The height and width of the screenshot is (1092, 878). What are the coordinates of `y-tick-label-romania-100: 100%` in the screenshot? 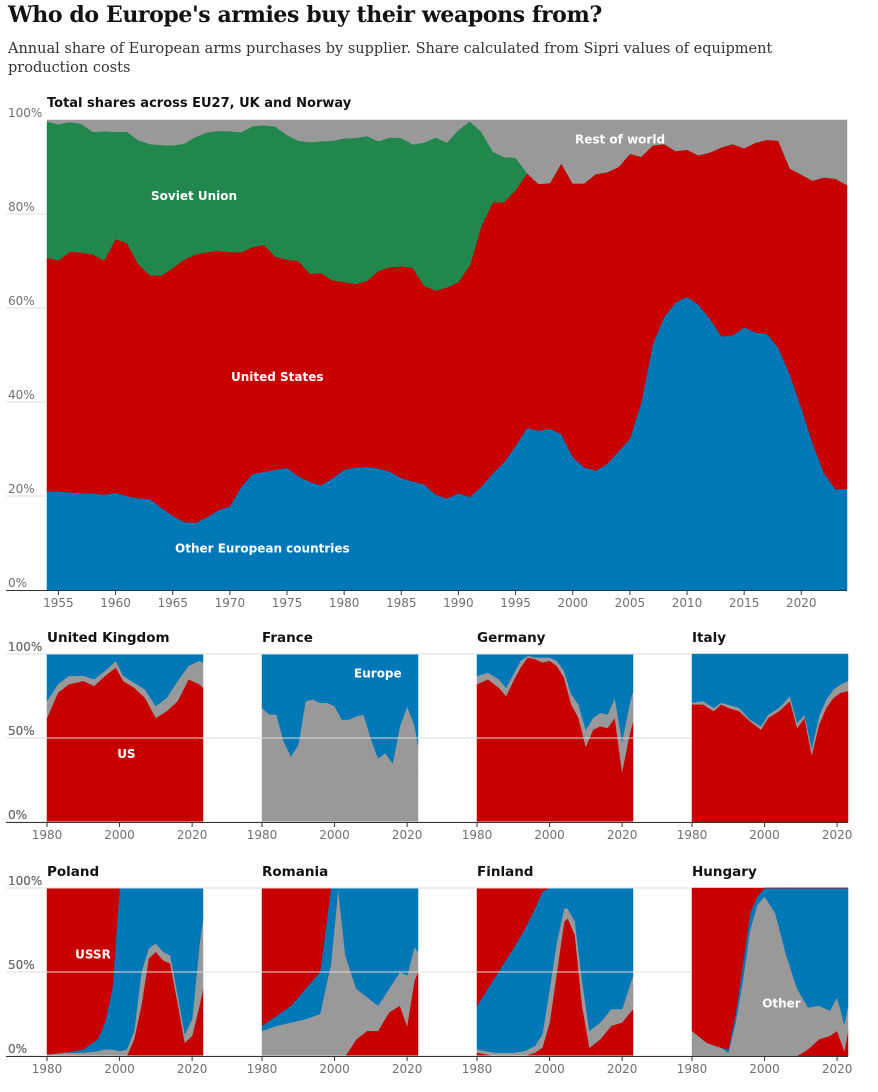 It's located at (25, 881).